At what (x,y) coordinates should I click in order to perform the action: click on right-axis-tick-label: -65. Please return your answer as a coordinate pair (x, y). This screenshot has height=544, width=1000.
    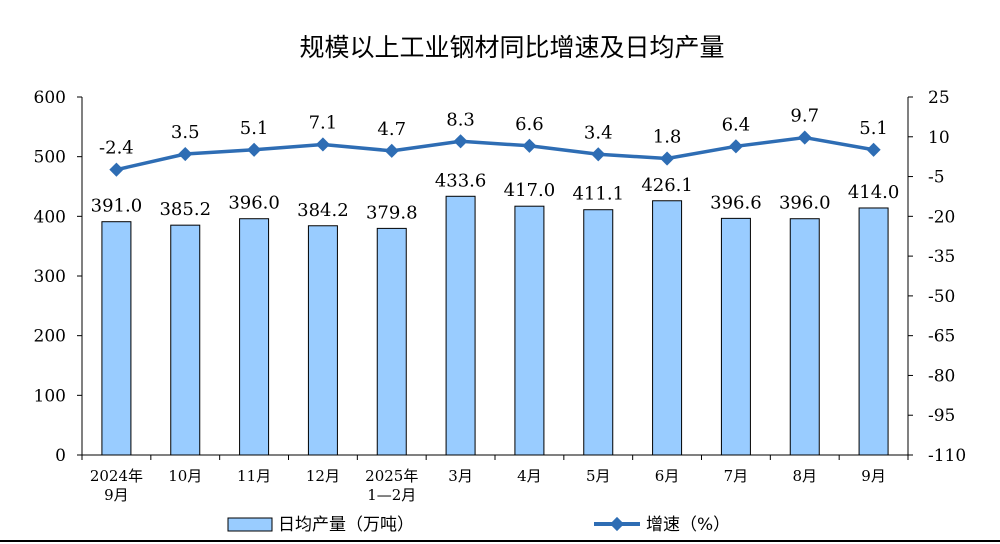
    Looking at the image, I should click on (941, 337).